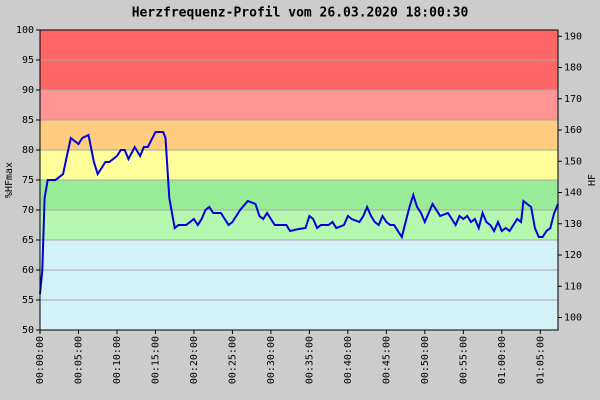 This screenshot has width=600, height=400. What do you see at coordinates (78, 360) in the screenshot?
I see `x-tick-label: 00:05:00` at bounding box center [78, 360].